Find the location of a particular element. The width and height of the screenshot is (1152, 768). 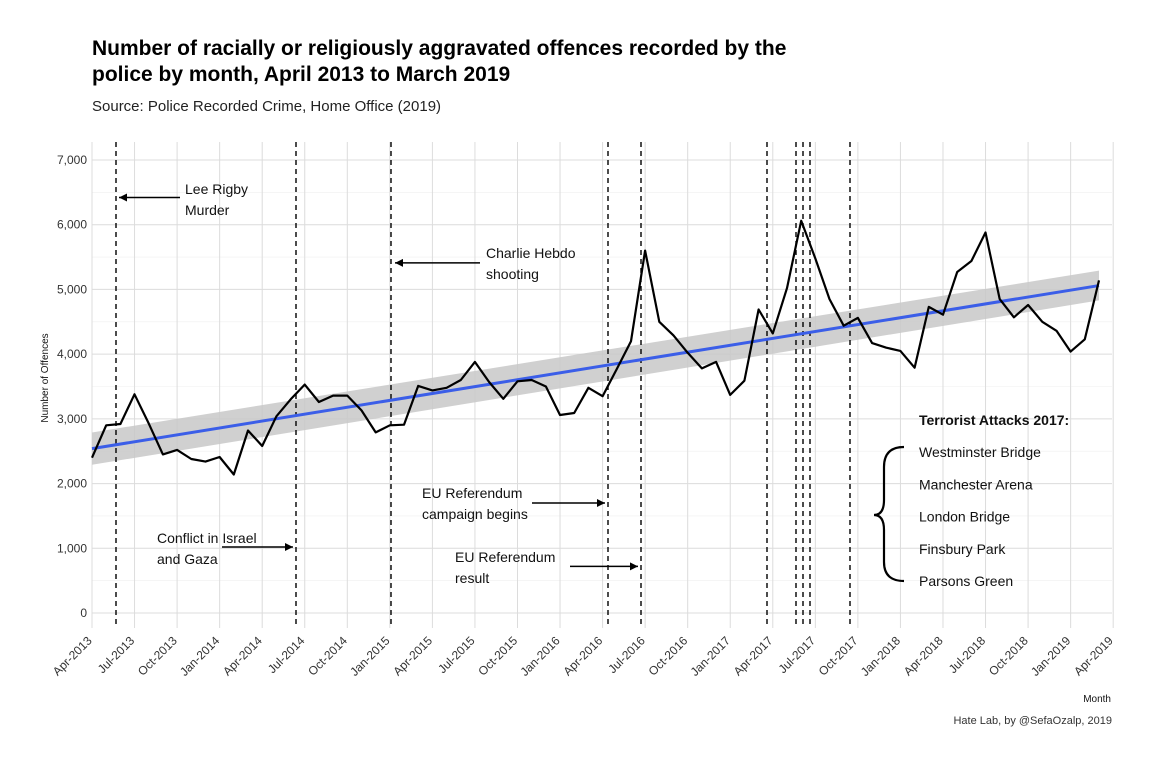

x-tick-label: Jul-2017 is located at coordinates (797, 654).